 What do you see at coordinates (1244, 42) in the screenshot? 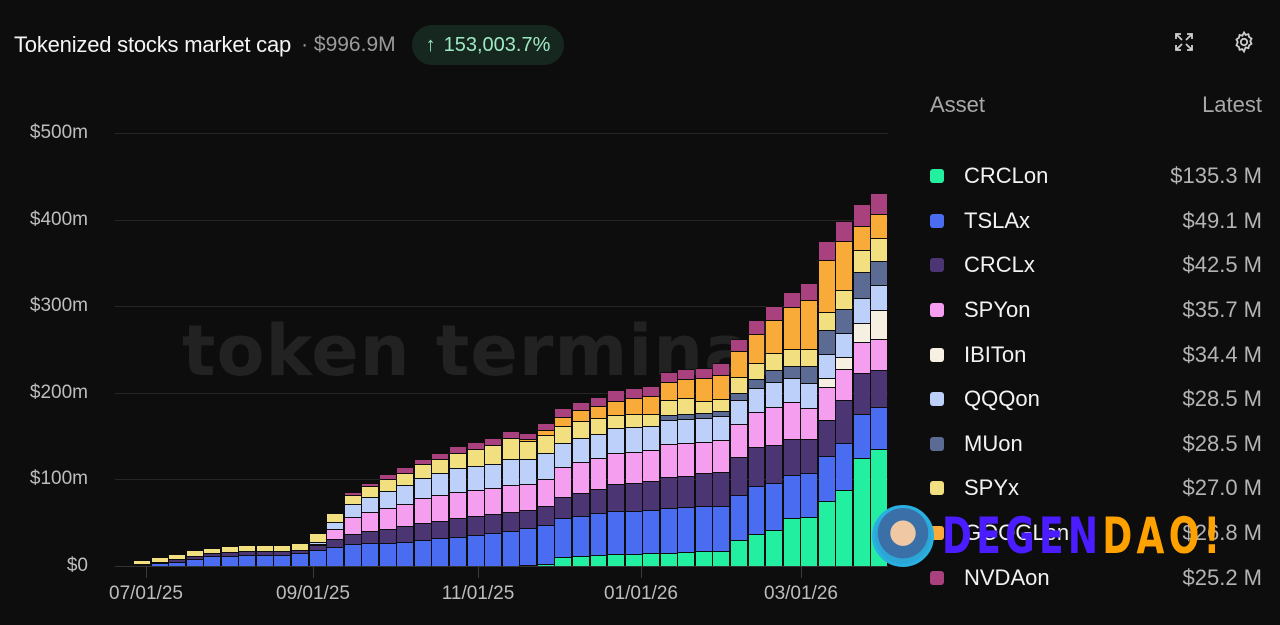
I see `gear-icon` at bounding box center [1244, 42].